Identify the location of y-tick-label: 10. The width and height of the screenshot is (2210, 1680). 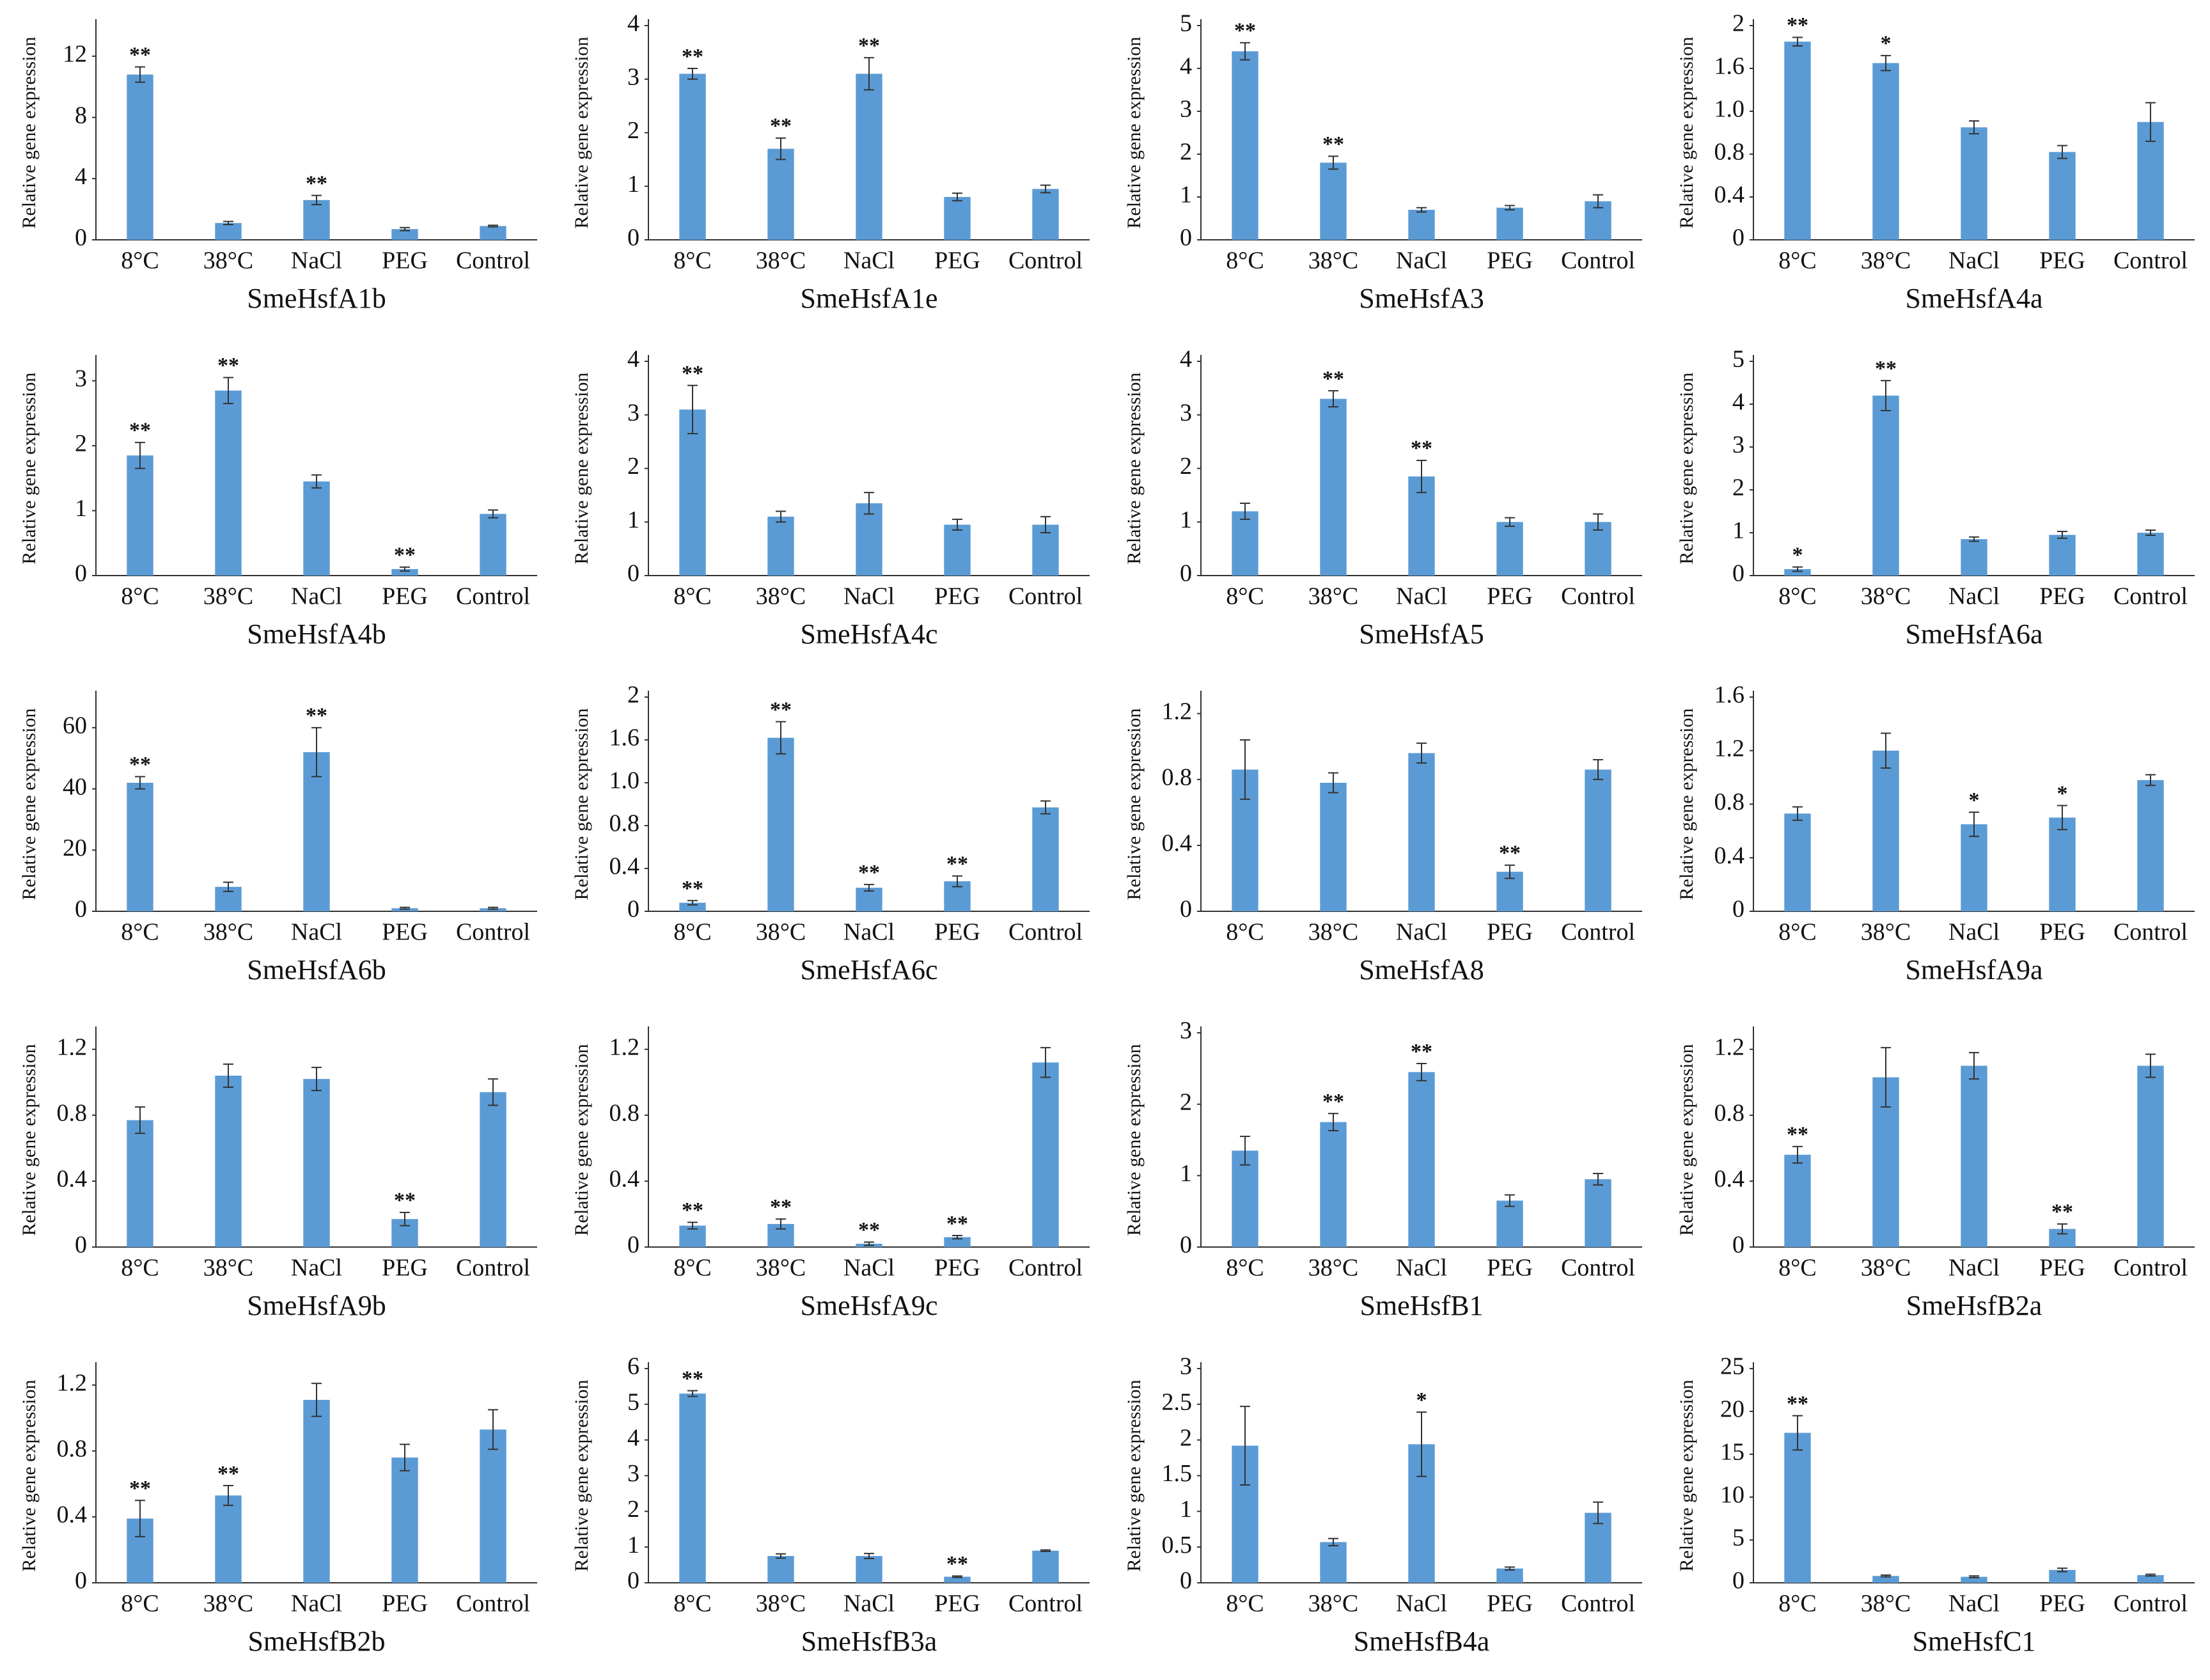
(1732, 1495).